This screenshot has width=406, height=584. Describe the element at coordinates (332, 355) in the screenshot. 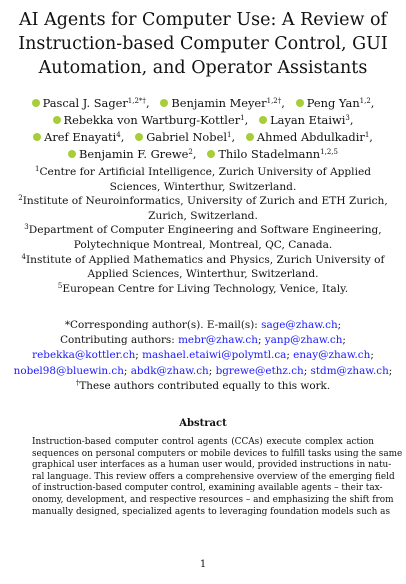

I see `email-link: enay@zhaw.ch` at that location.